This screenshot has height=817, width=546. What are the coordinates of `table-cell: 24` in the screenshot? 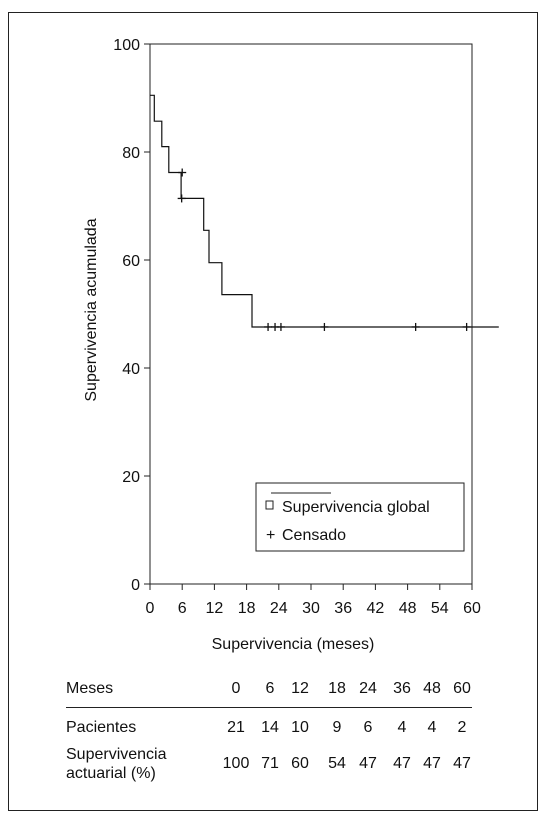 It's located at (368, 688).